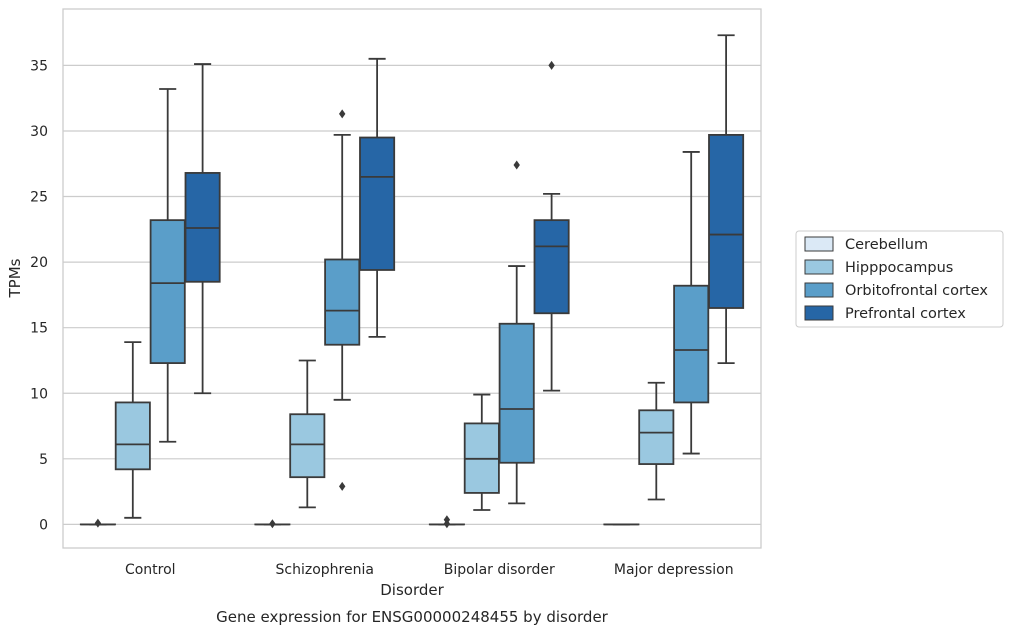 The image size is (1013, 634). I want to click on y-tick-label: 25, so click(39, 198).